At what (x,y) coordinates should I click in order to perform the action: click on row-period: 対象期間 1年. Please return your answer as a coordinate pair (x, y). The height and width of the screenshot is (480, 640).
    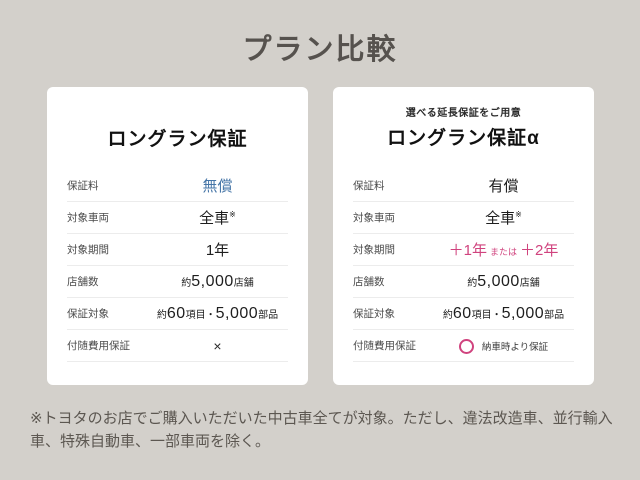
    Looking at the image, I should click on (177, 250).